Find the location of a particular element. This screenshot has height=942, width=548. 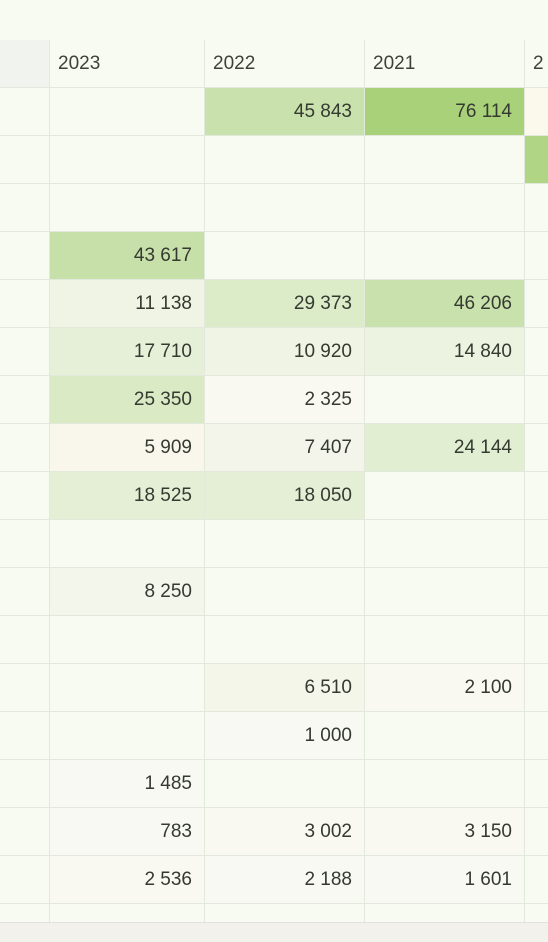

table-cell: 29 373 is located at coordinates (285, 303).